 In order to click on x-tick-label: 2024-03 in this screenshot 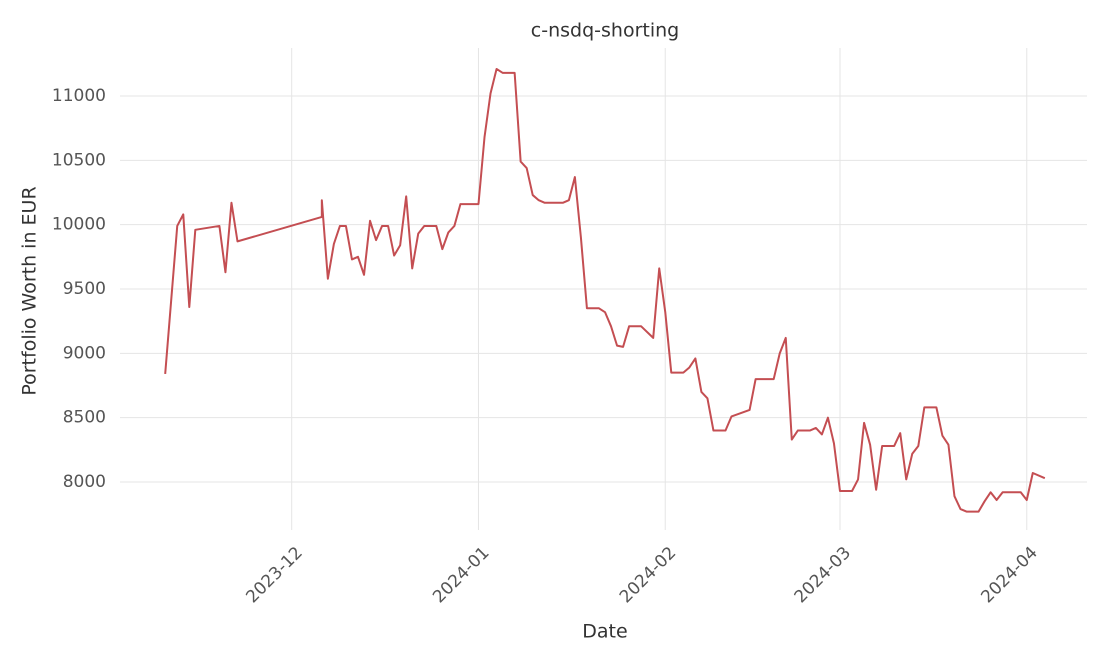, I will do `click(823, 575)`.